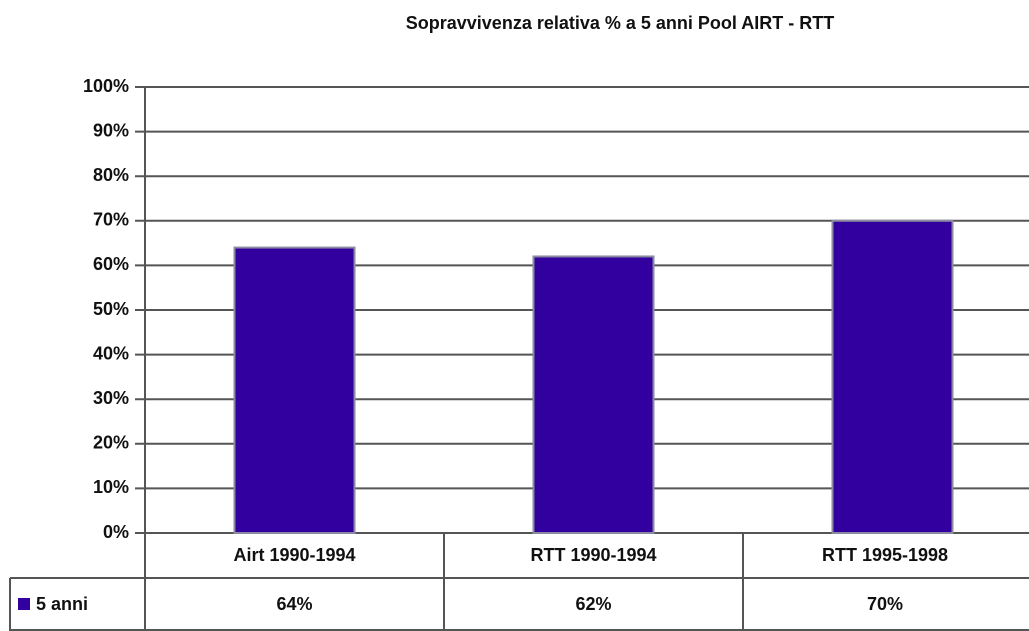  I want to click on x-tick-label: RTT 1990-1994, so click(593, 555).